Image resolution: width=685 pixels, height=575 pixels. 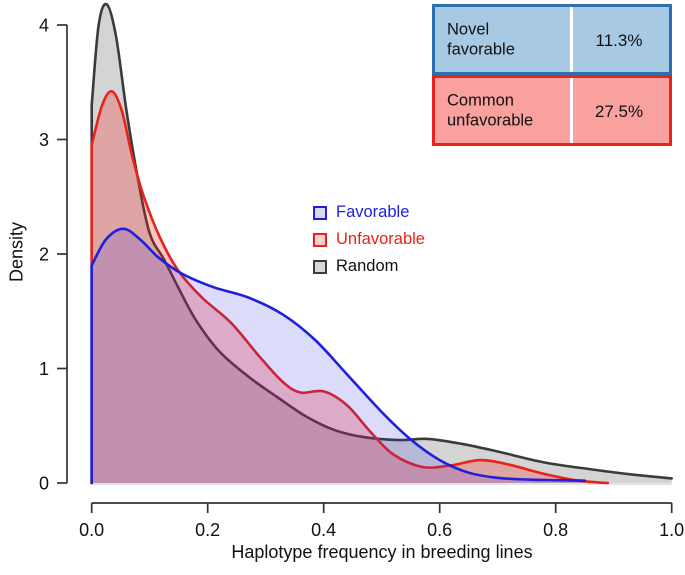 What do you see at coordinates (619, 41) in the screenshot?
I see `annotation-value: 11.3%` at bounding box center [619, 41].